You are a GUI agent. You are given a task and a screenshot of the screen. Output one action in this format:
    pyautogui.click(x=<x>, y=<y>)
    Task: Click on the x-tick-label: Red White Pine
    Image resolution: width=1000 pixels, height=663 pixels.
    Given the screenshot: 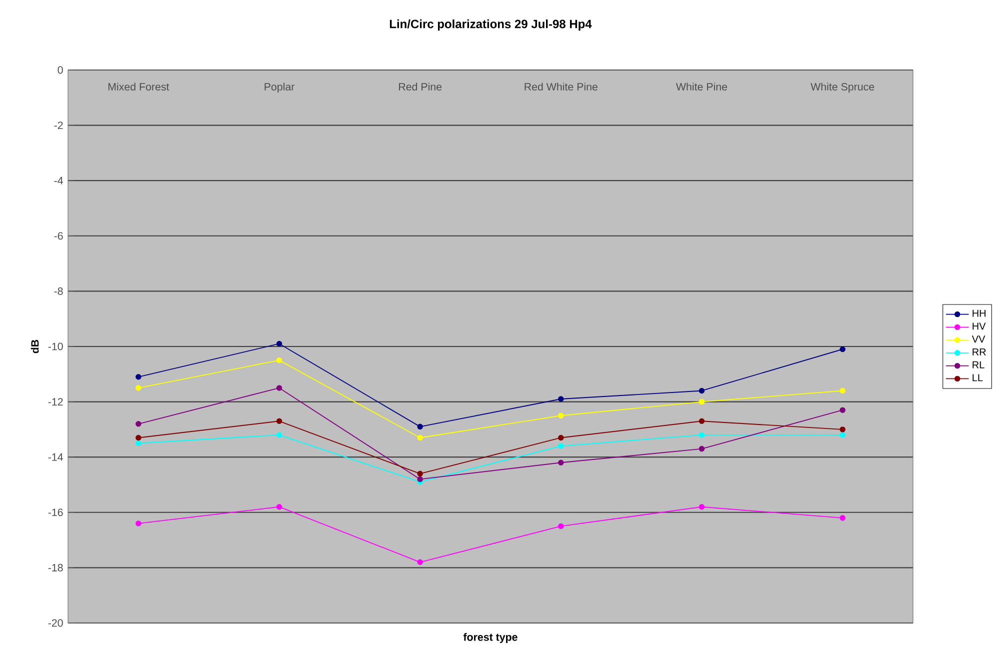 What is the action you would take?
    pyautogui.click(x=561, y=86)
    